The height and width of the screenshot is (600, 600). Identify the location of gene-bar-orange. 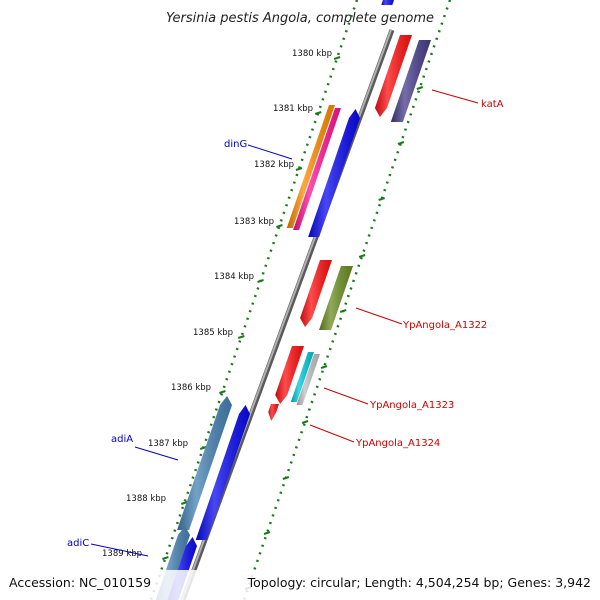
(310, 166).